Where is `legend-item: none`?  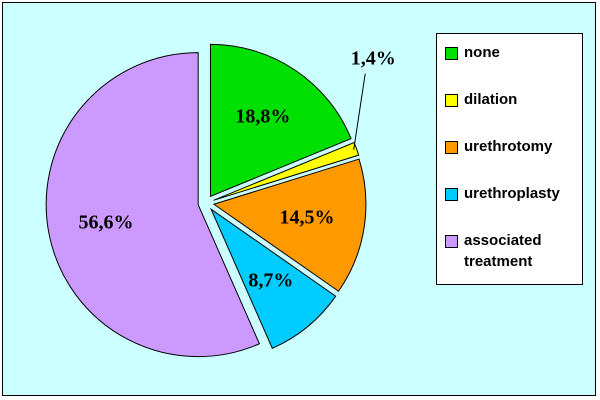
legend-item: none is located at coordinates (510, 52).